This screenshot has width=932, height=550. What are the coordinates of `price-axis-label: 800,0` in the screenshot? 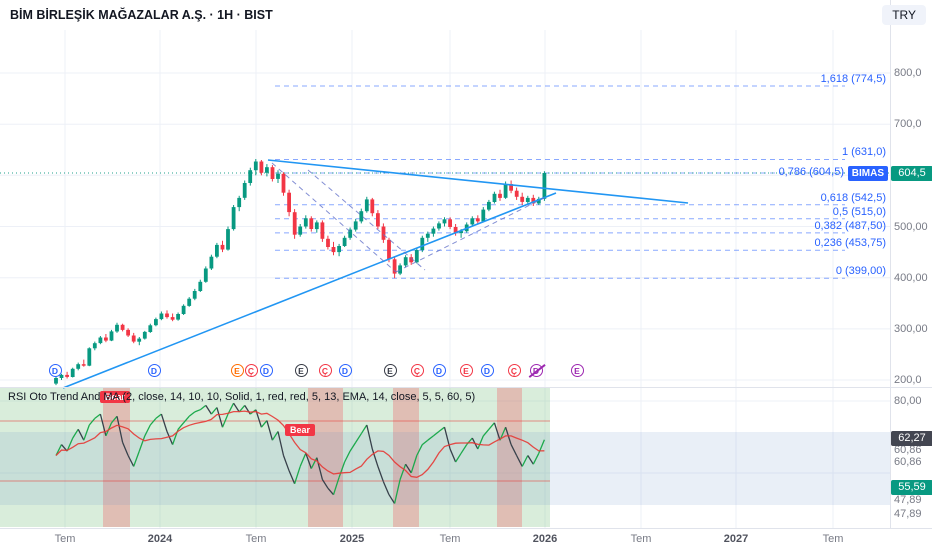 It's located at (908, 73).